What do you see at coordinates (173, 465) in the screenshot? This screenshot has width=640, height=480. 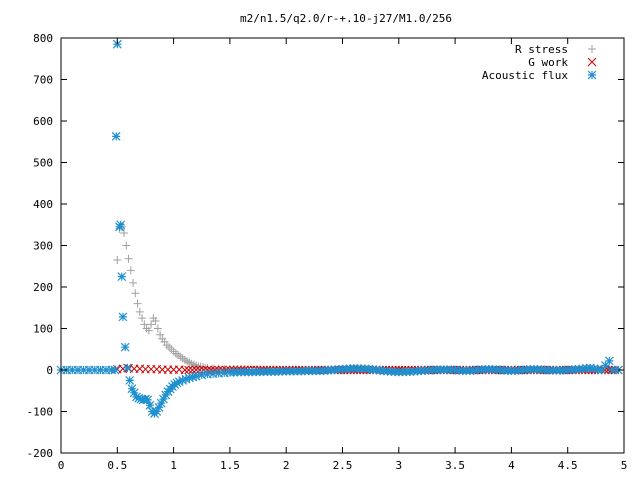 I see `x-tick-label: 1` at bounding box center [173, 465].